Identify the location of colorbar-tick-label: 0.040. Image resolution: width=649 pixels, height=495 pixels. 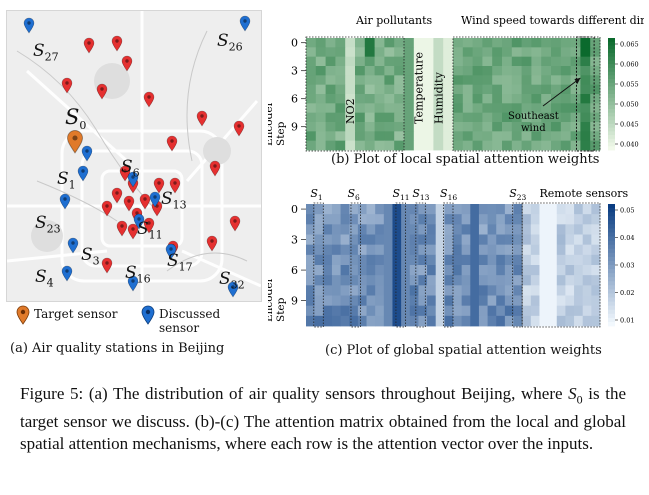
(629, 145).